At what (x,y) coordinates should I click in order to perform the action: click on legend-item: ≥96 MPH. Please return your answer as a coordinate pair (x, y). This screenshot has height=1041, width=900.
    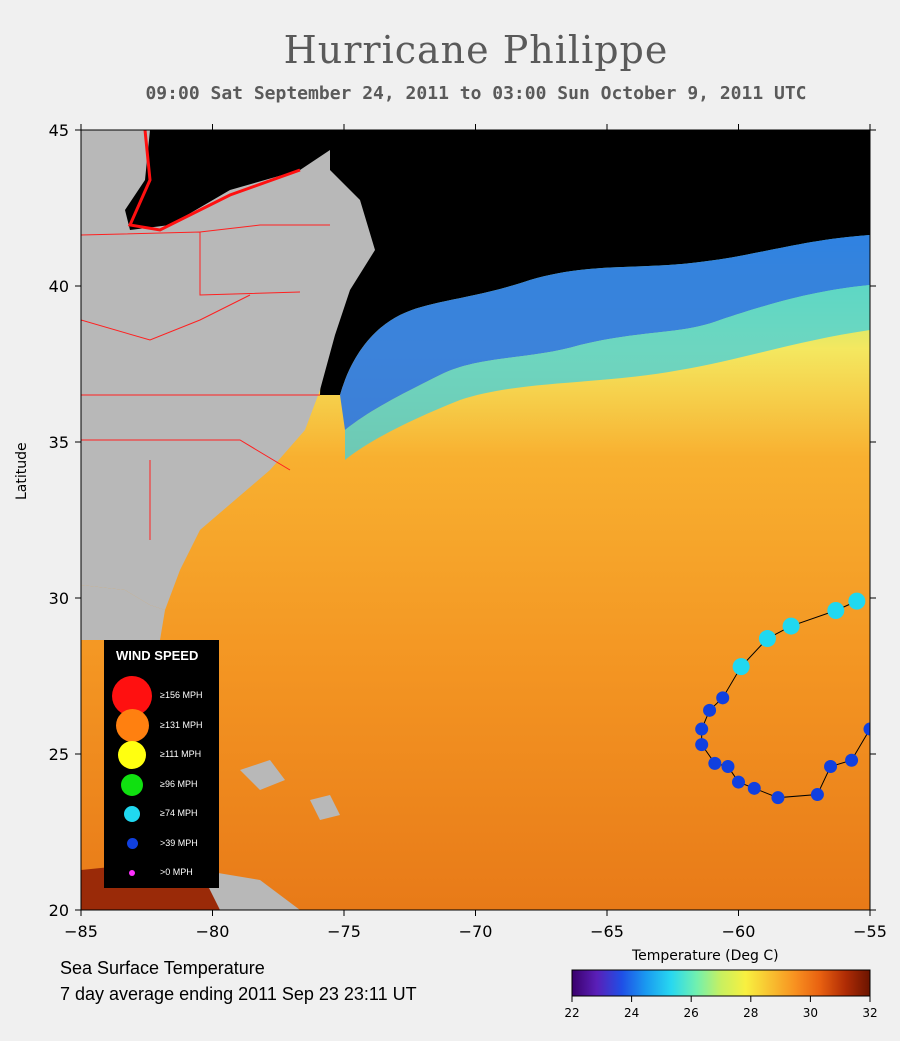
    Looking at the image, I should click on (161, 785).